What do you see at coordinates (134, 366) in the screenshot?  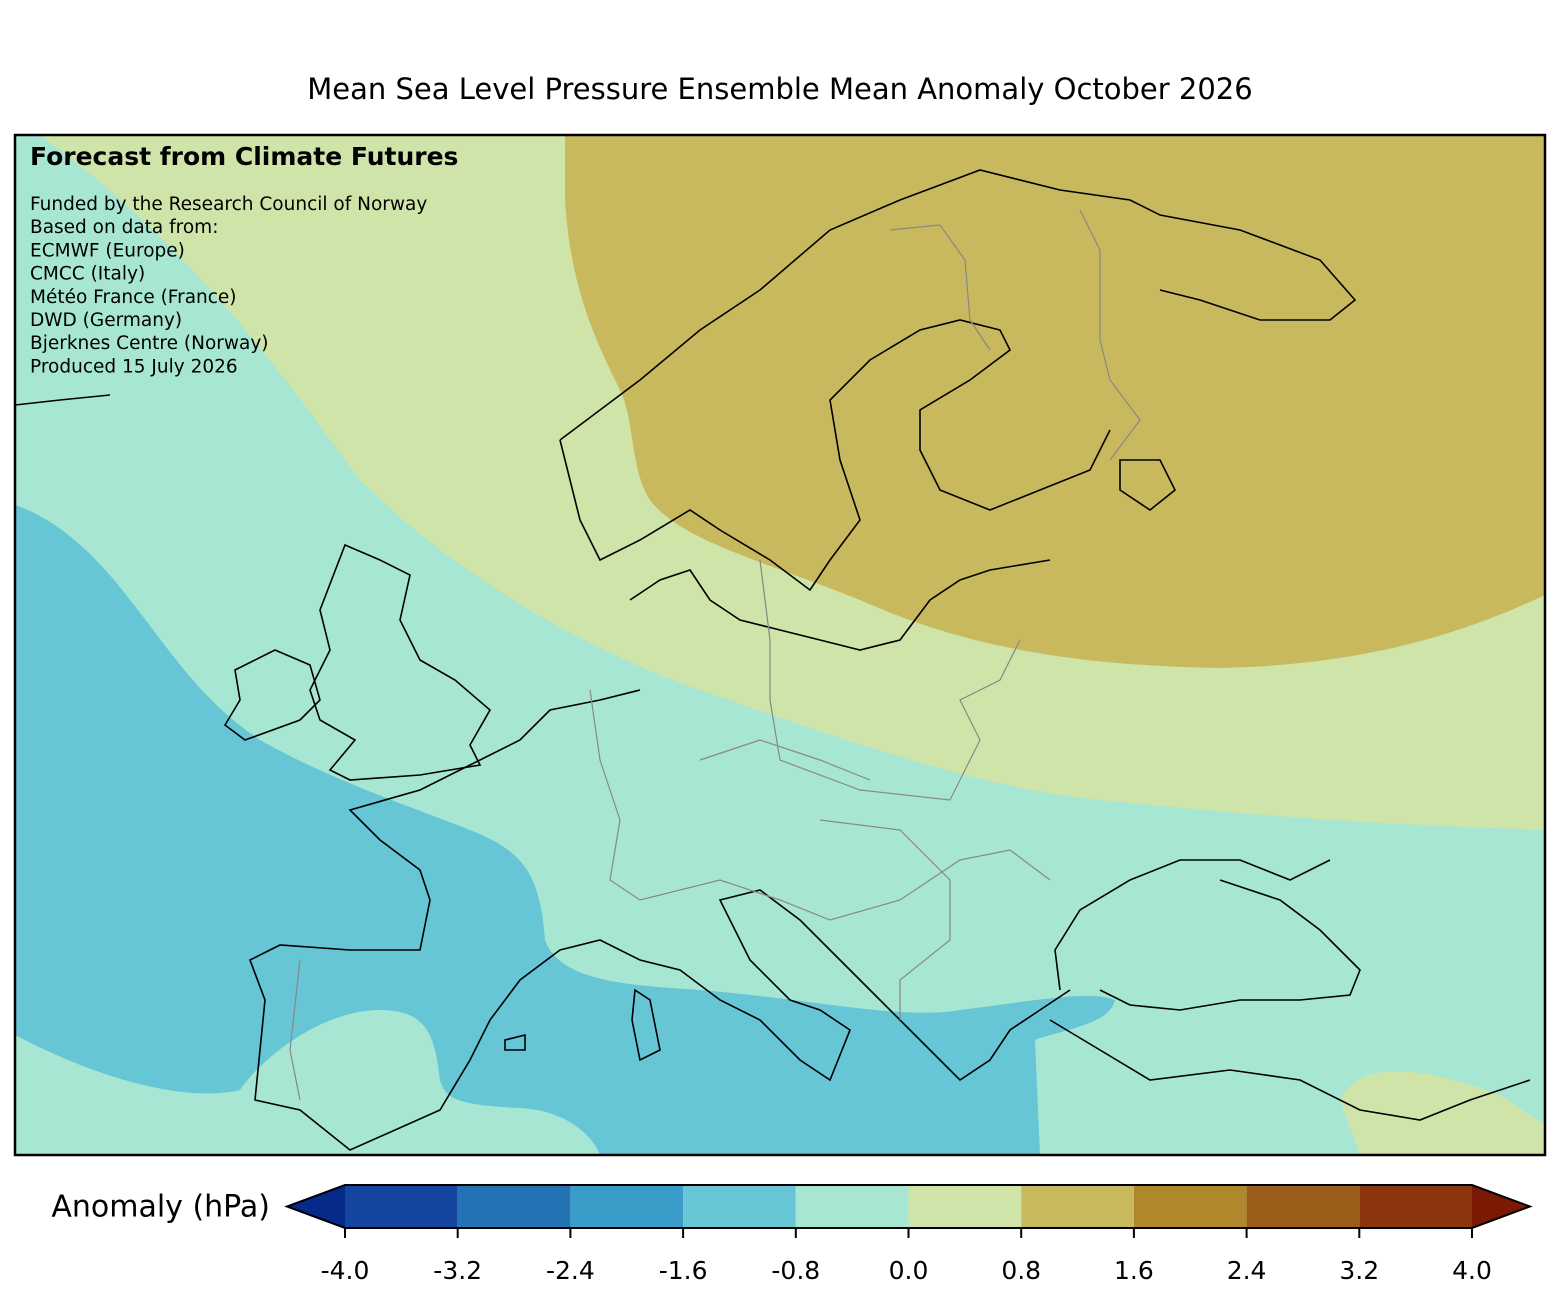 I see `annotation-line: Produced 15 July 2026` at bounding box center [134, 366].